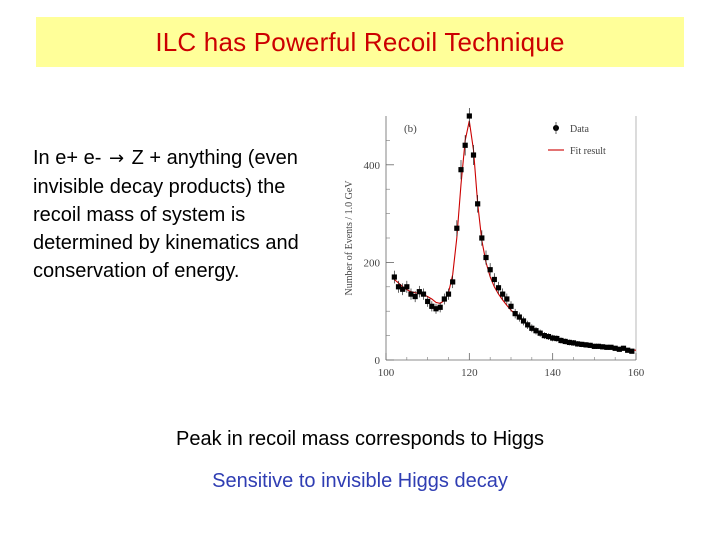  Describe the element at coordinates (372, 166) in the screenshot. I see `y-tick-label: 400` at that location.